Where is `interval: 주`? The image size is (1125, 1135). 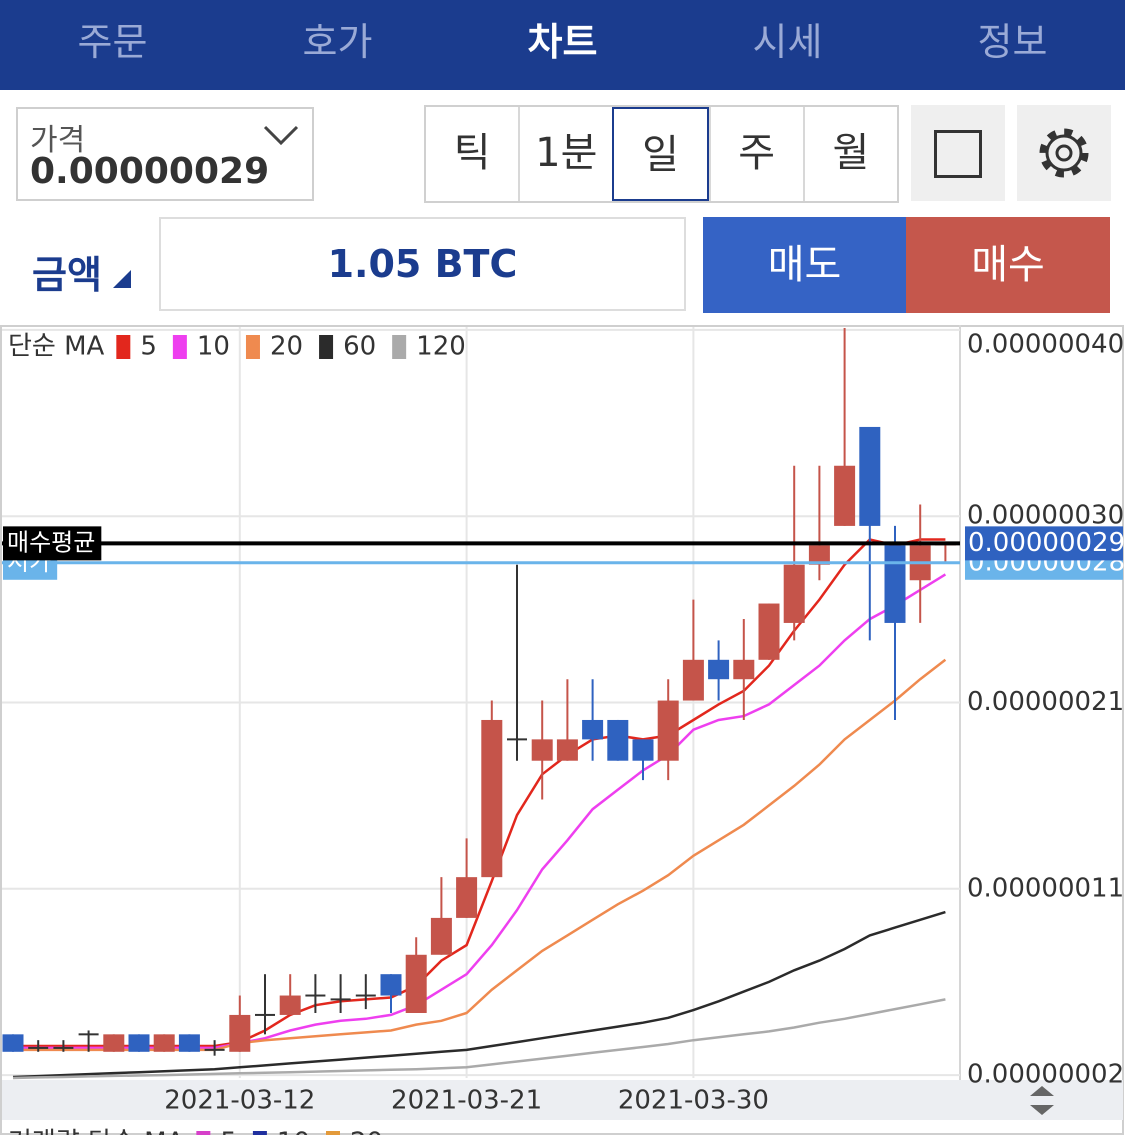 interval: 주 is located at coordinates (755, 154).